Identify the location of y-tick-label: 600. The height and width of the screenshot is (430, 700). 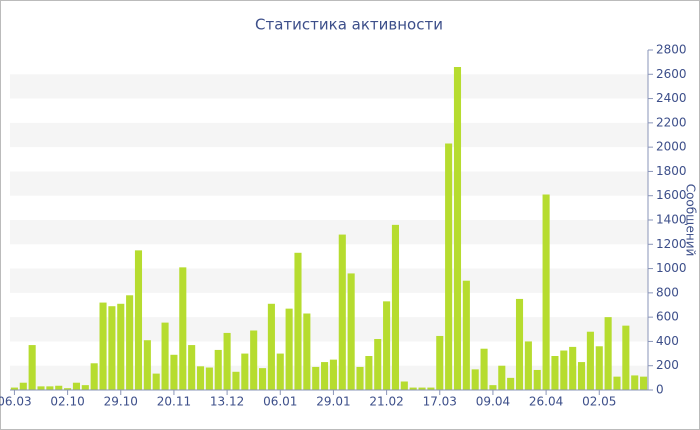
(667, 317).